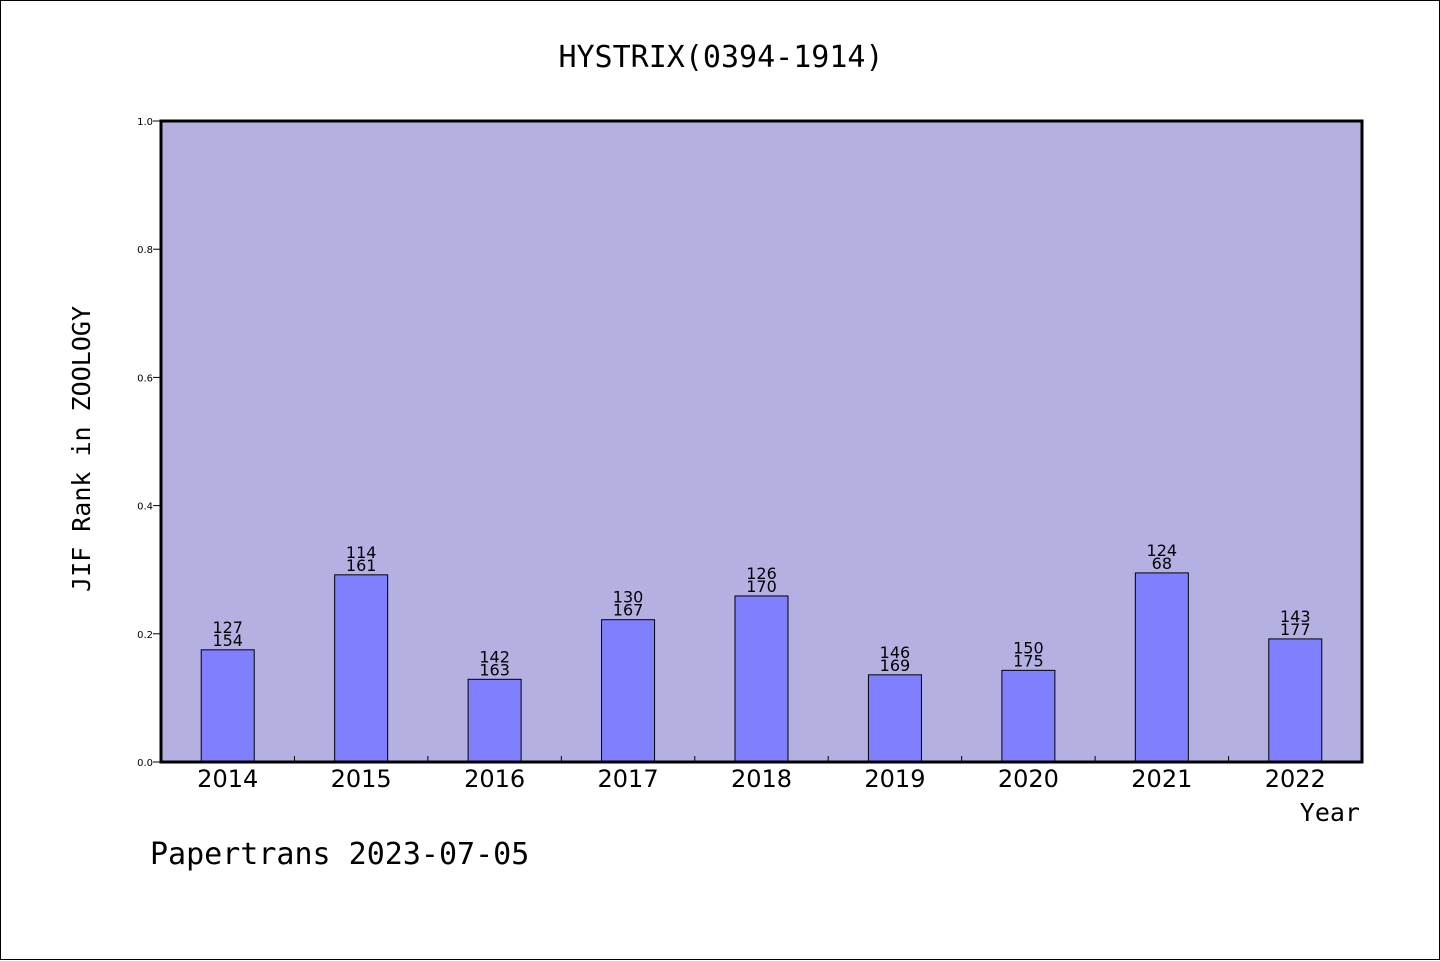  Describe the element at coordinates (494, 720) in the screenshot. I see `bar-2016` at that location.